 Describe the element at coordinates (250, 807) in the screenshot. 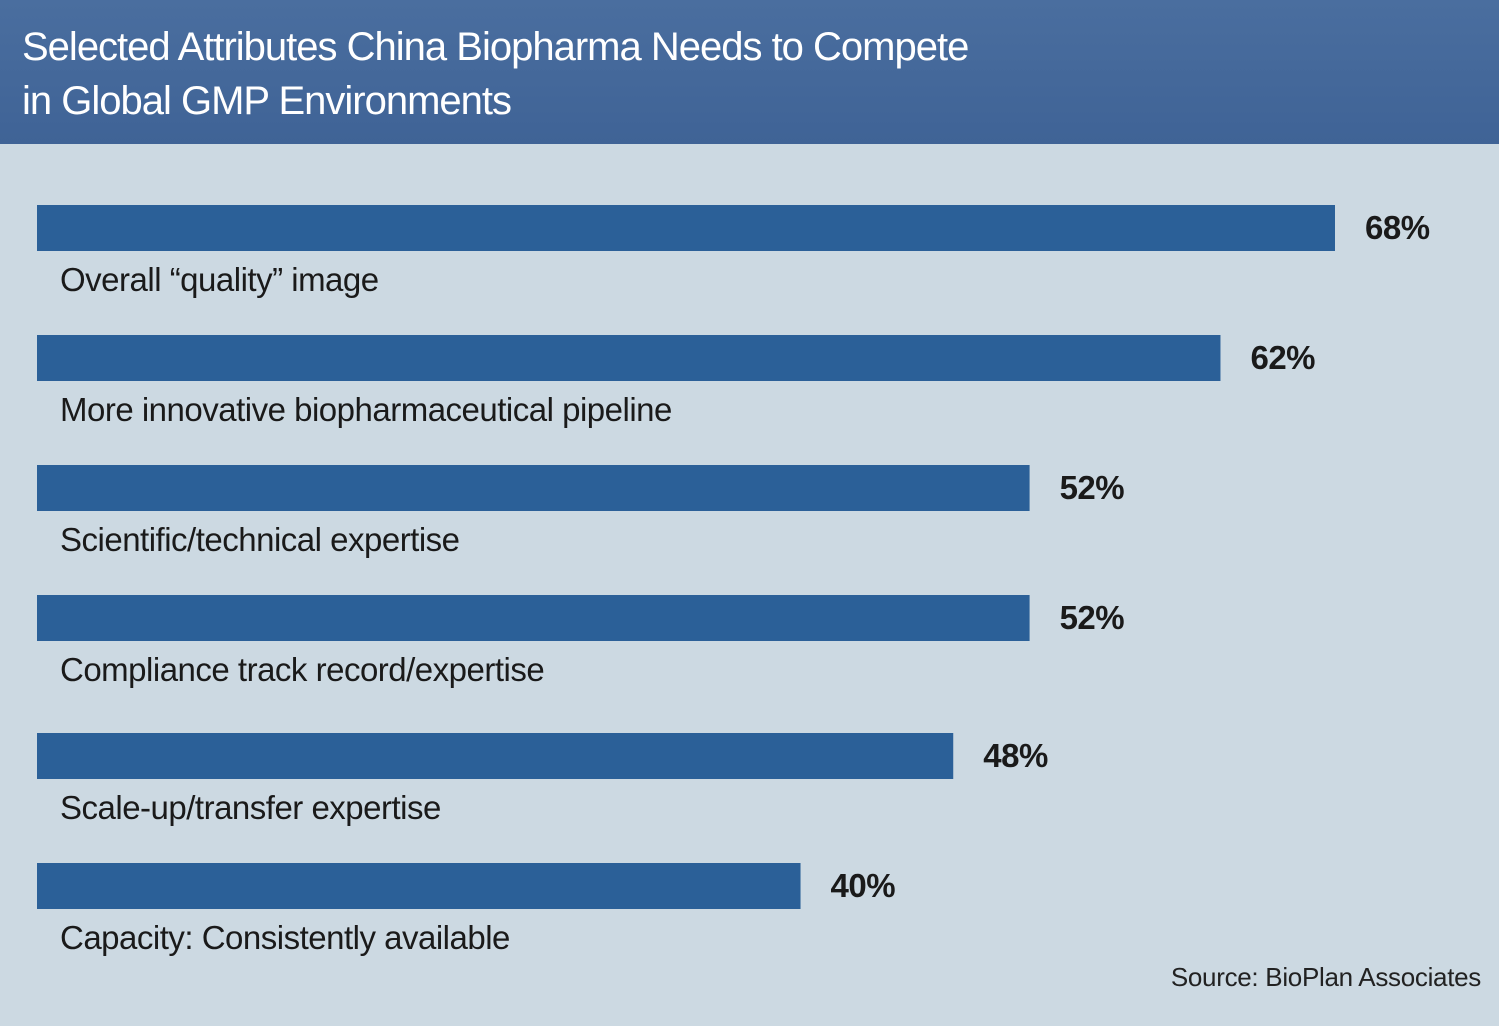

I see `category-label-5: Scale-up/transfer expertise` at that location.